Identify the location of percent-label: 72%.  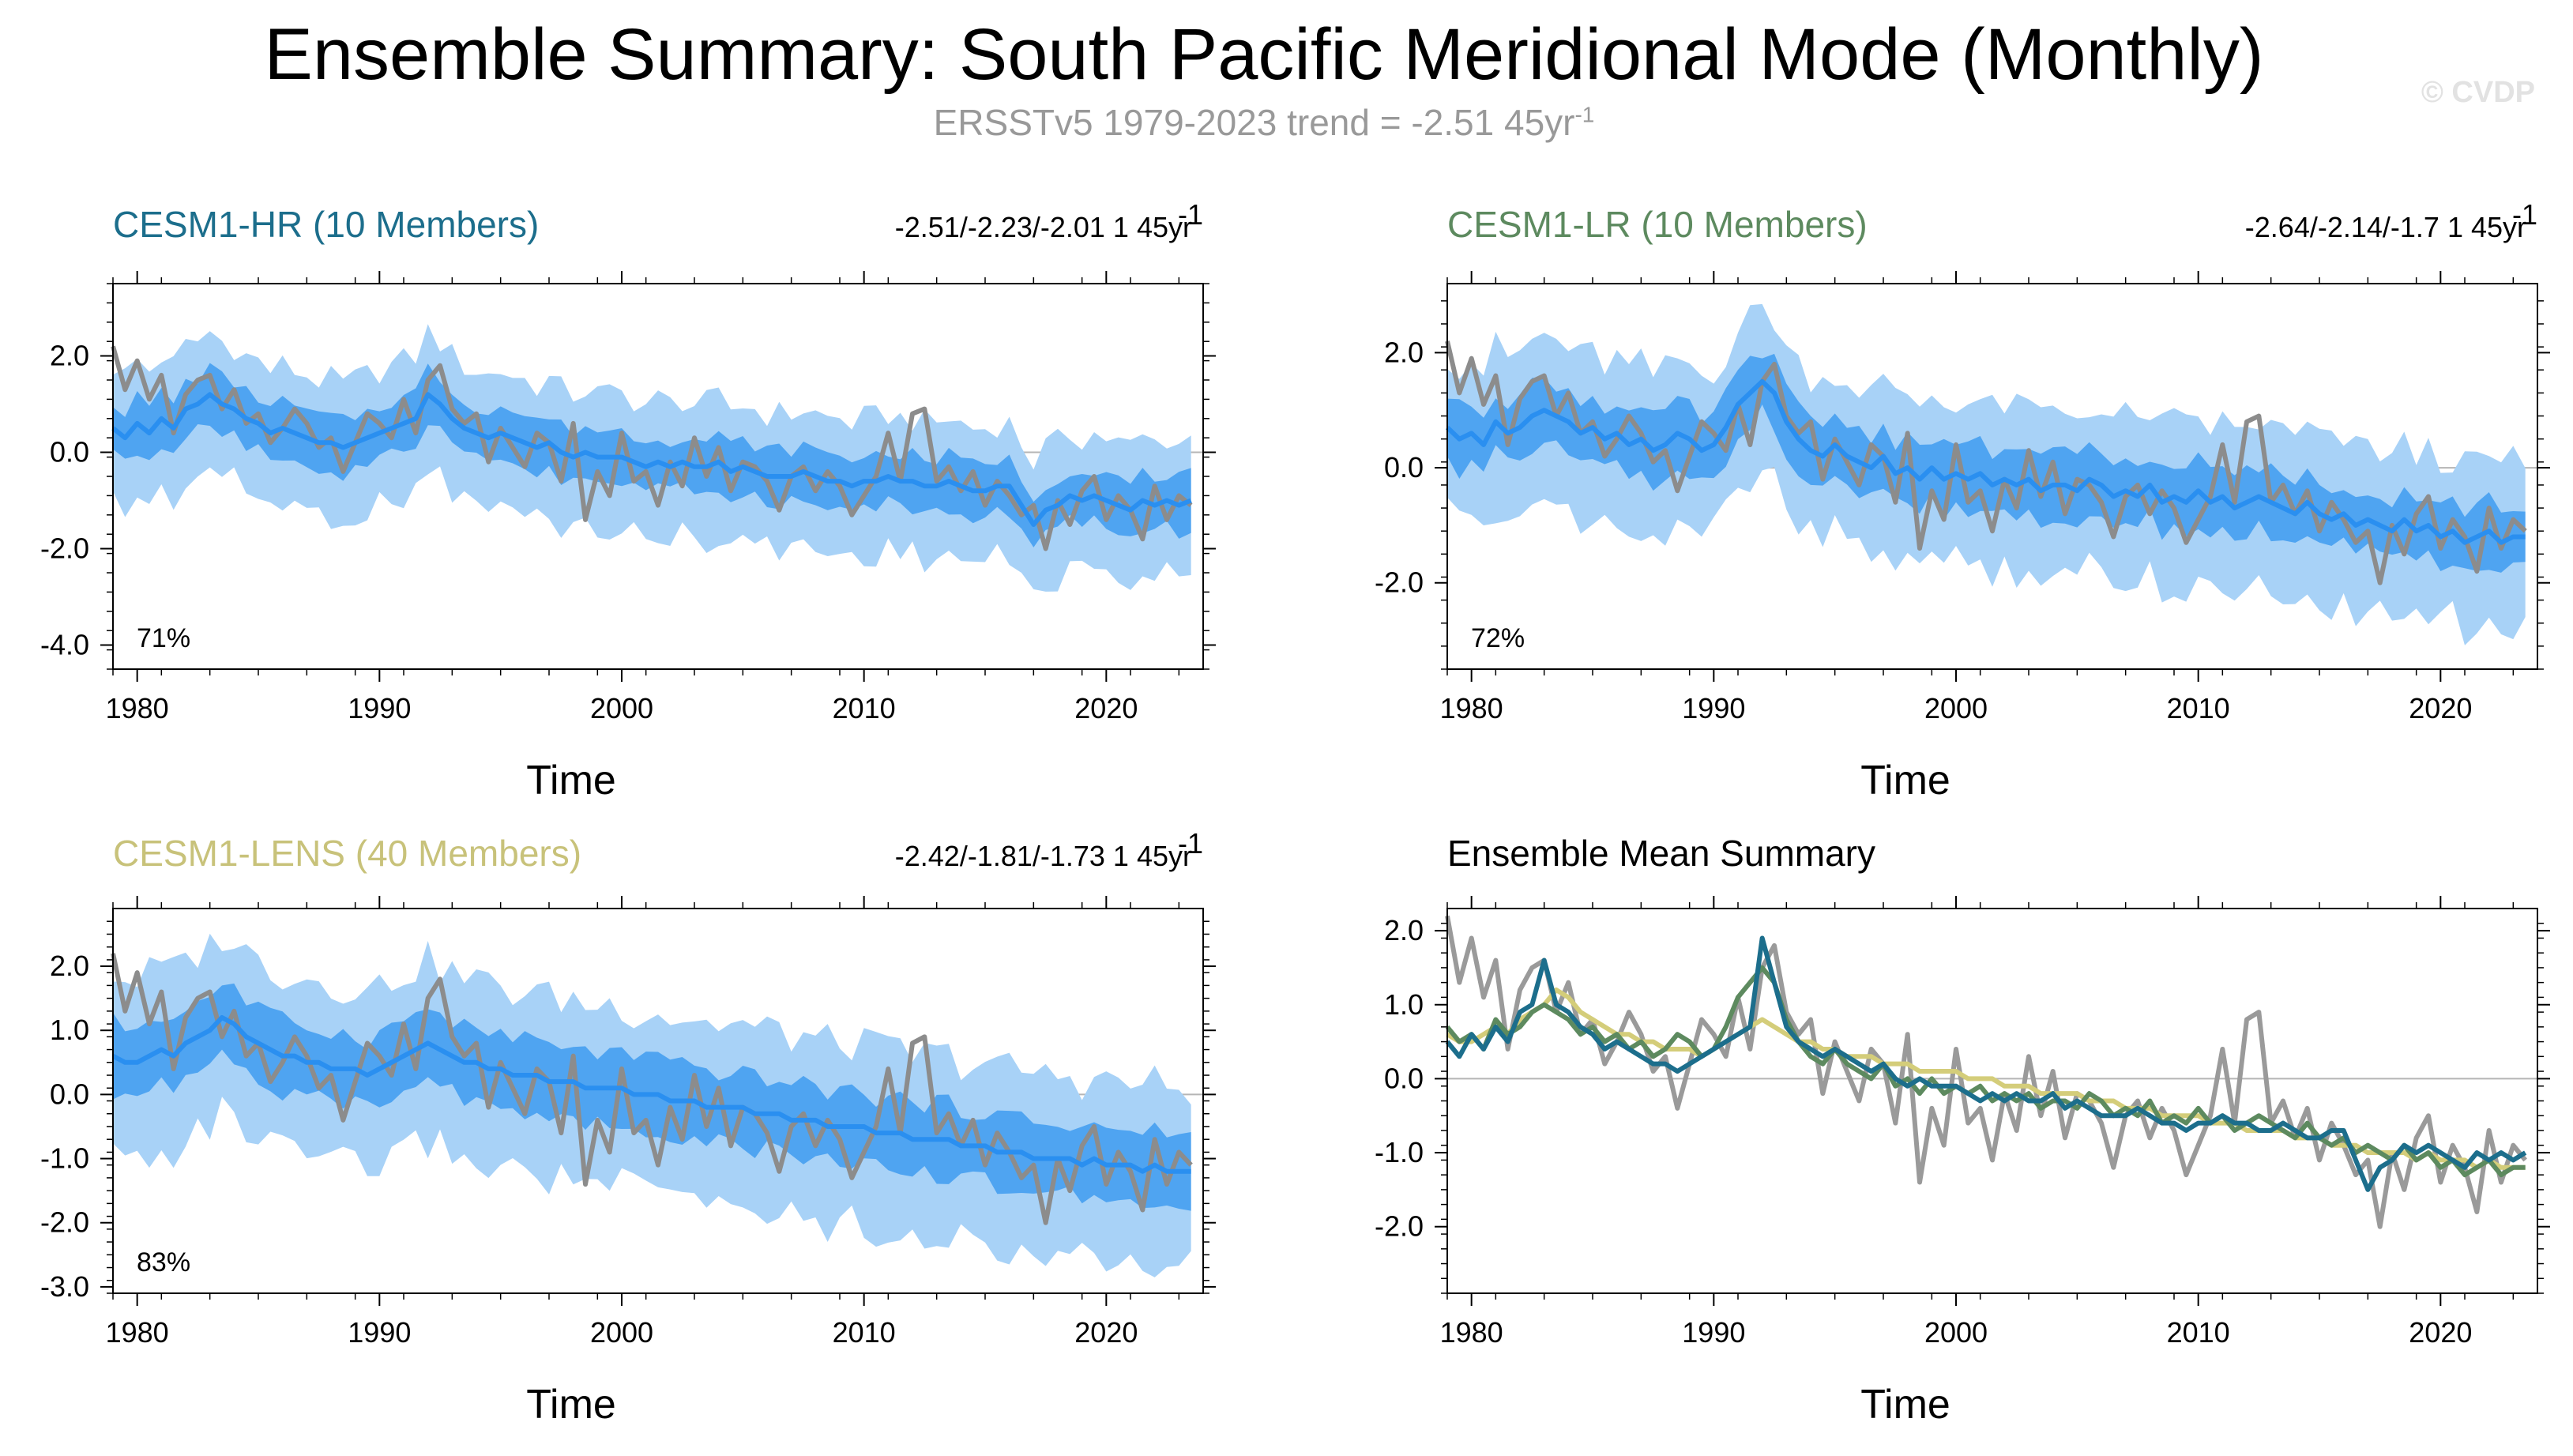
(1498, 638).